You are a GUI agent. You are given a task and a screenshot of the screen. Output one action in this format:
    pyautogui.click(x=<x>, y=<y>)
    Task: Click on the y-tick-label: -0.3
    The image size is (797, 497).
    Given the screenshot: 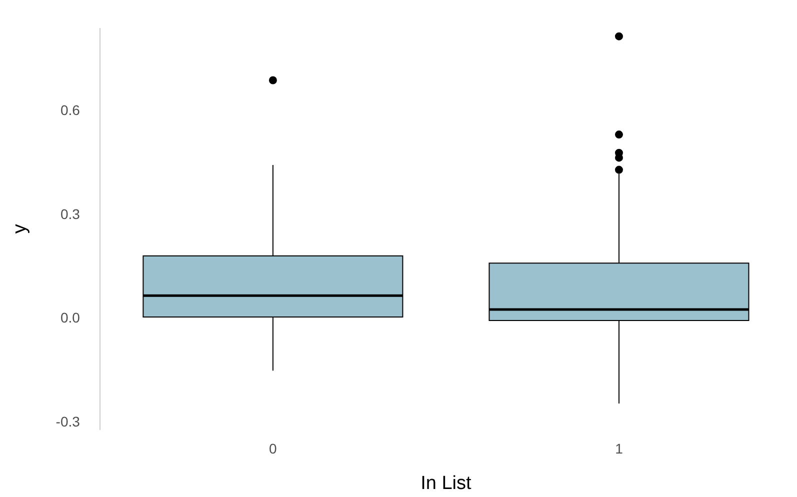 What is the action you would take?
    pyautogui.click(x=68, y=421)
    